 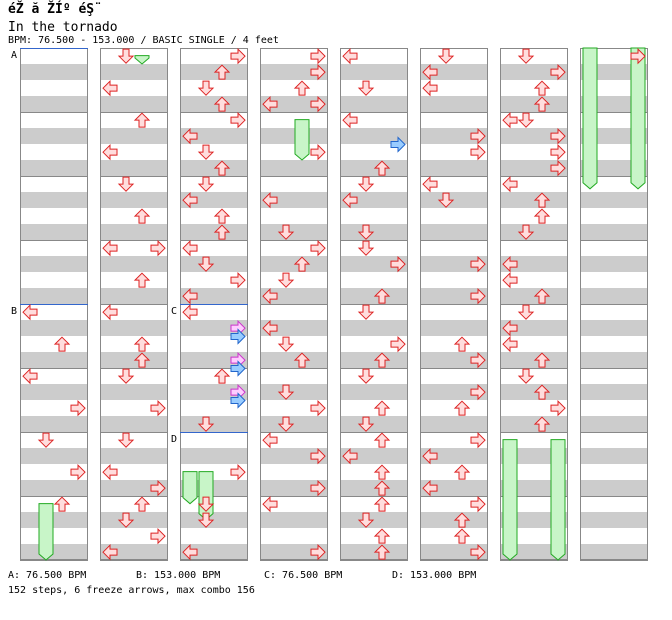 I want to click on footer-bpm-b: B: 153.000 BPM, so click(x=178, y=575).